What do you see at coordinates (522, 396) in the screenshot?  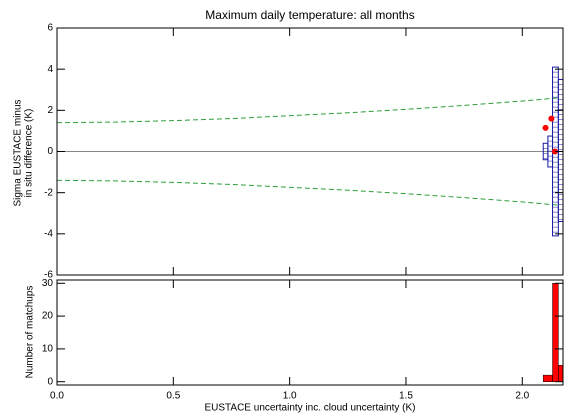 I see `x-tick-label: 2.0` at bounding box center [522, 396].